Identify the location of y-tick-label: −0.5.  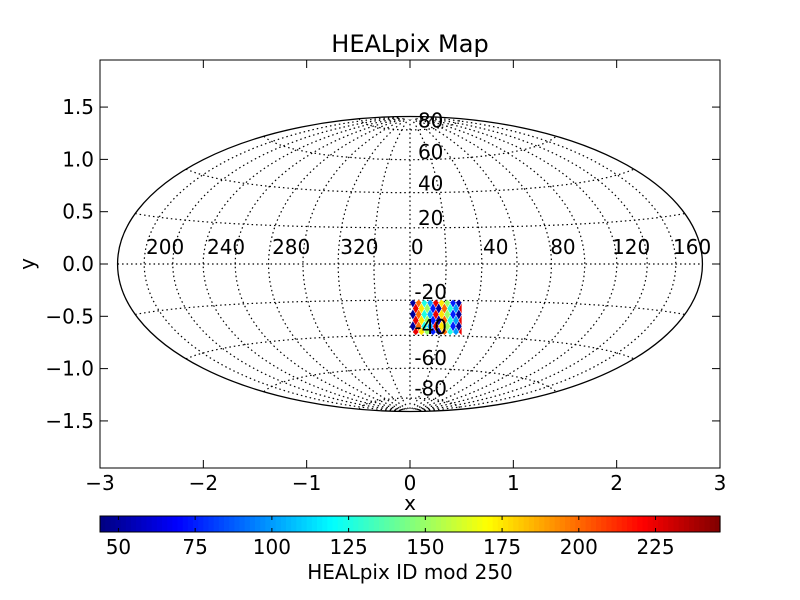
(69, 316).